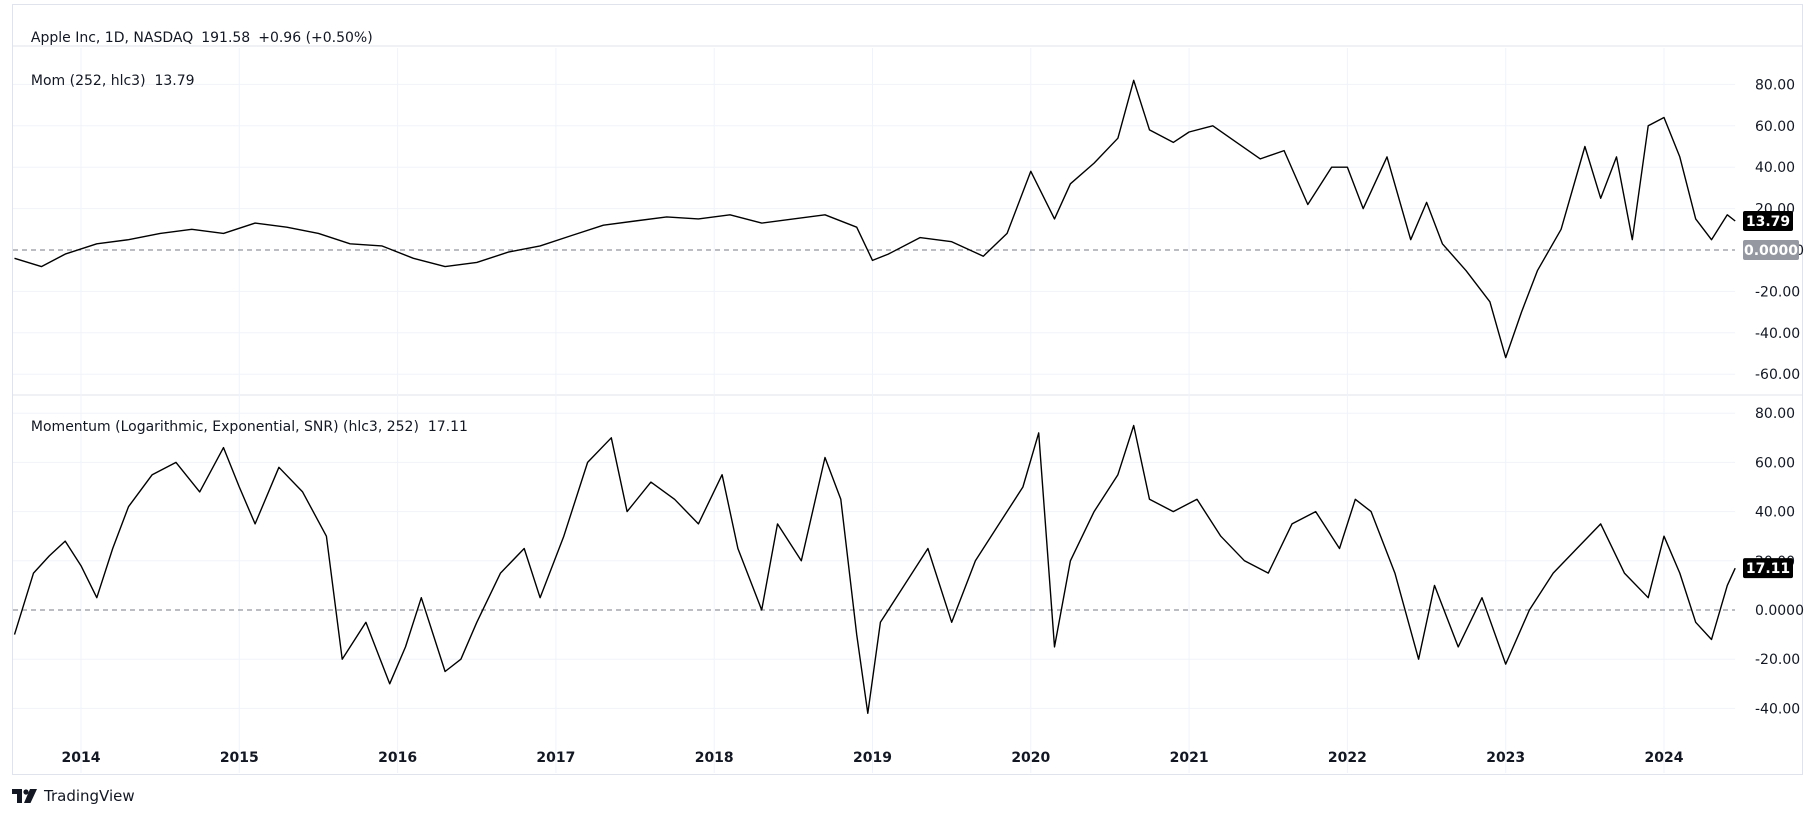 The width and height of the screenshot is (1815, 817). Describe the element at coordinates (226, 38) in the screenshot. I see `symbol-price: 191.58` at that location.